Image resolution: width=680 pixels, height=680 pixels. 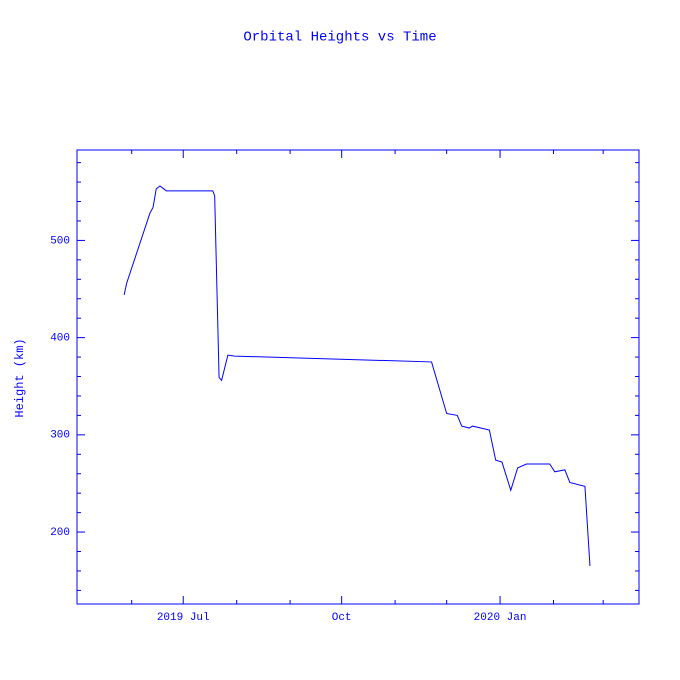 What do you see at coordinates (500, 618) in the screenshot?
I see `x-tick-label: 2020 Jan` at bounding box center [500, 618].